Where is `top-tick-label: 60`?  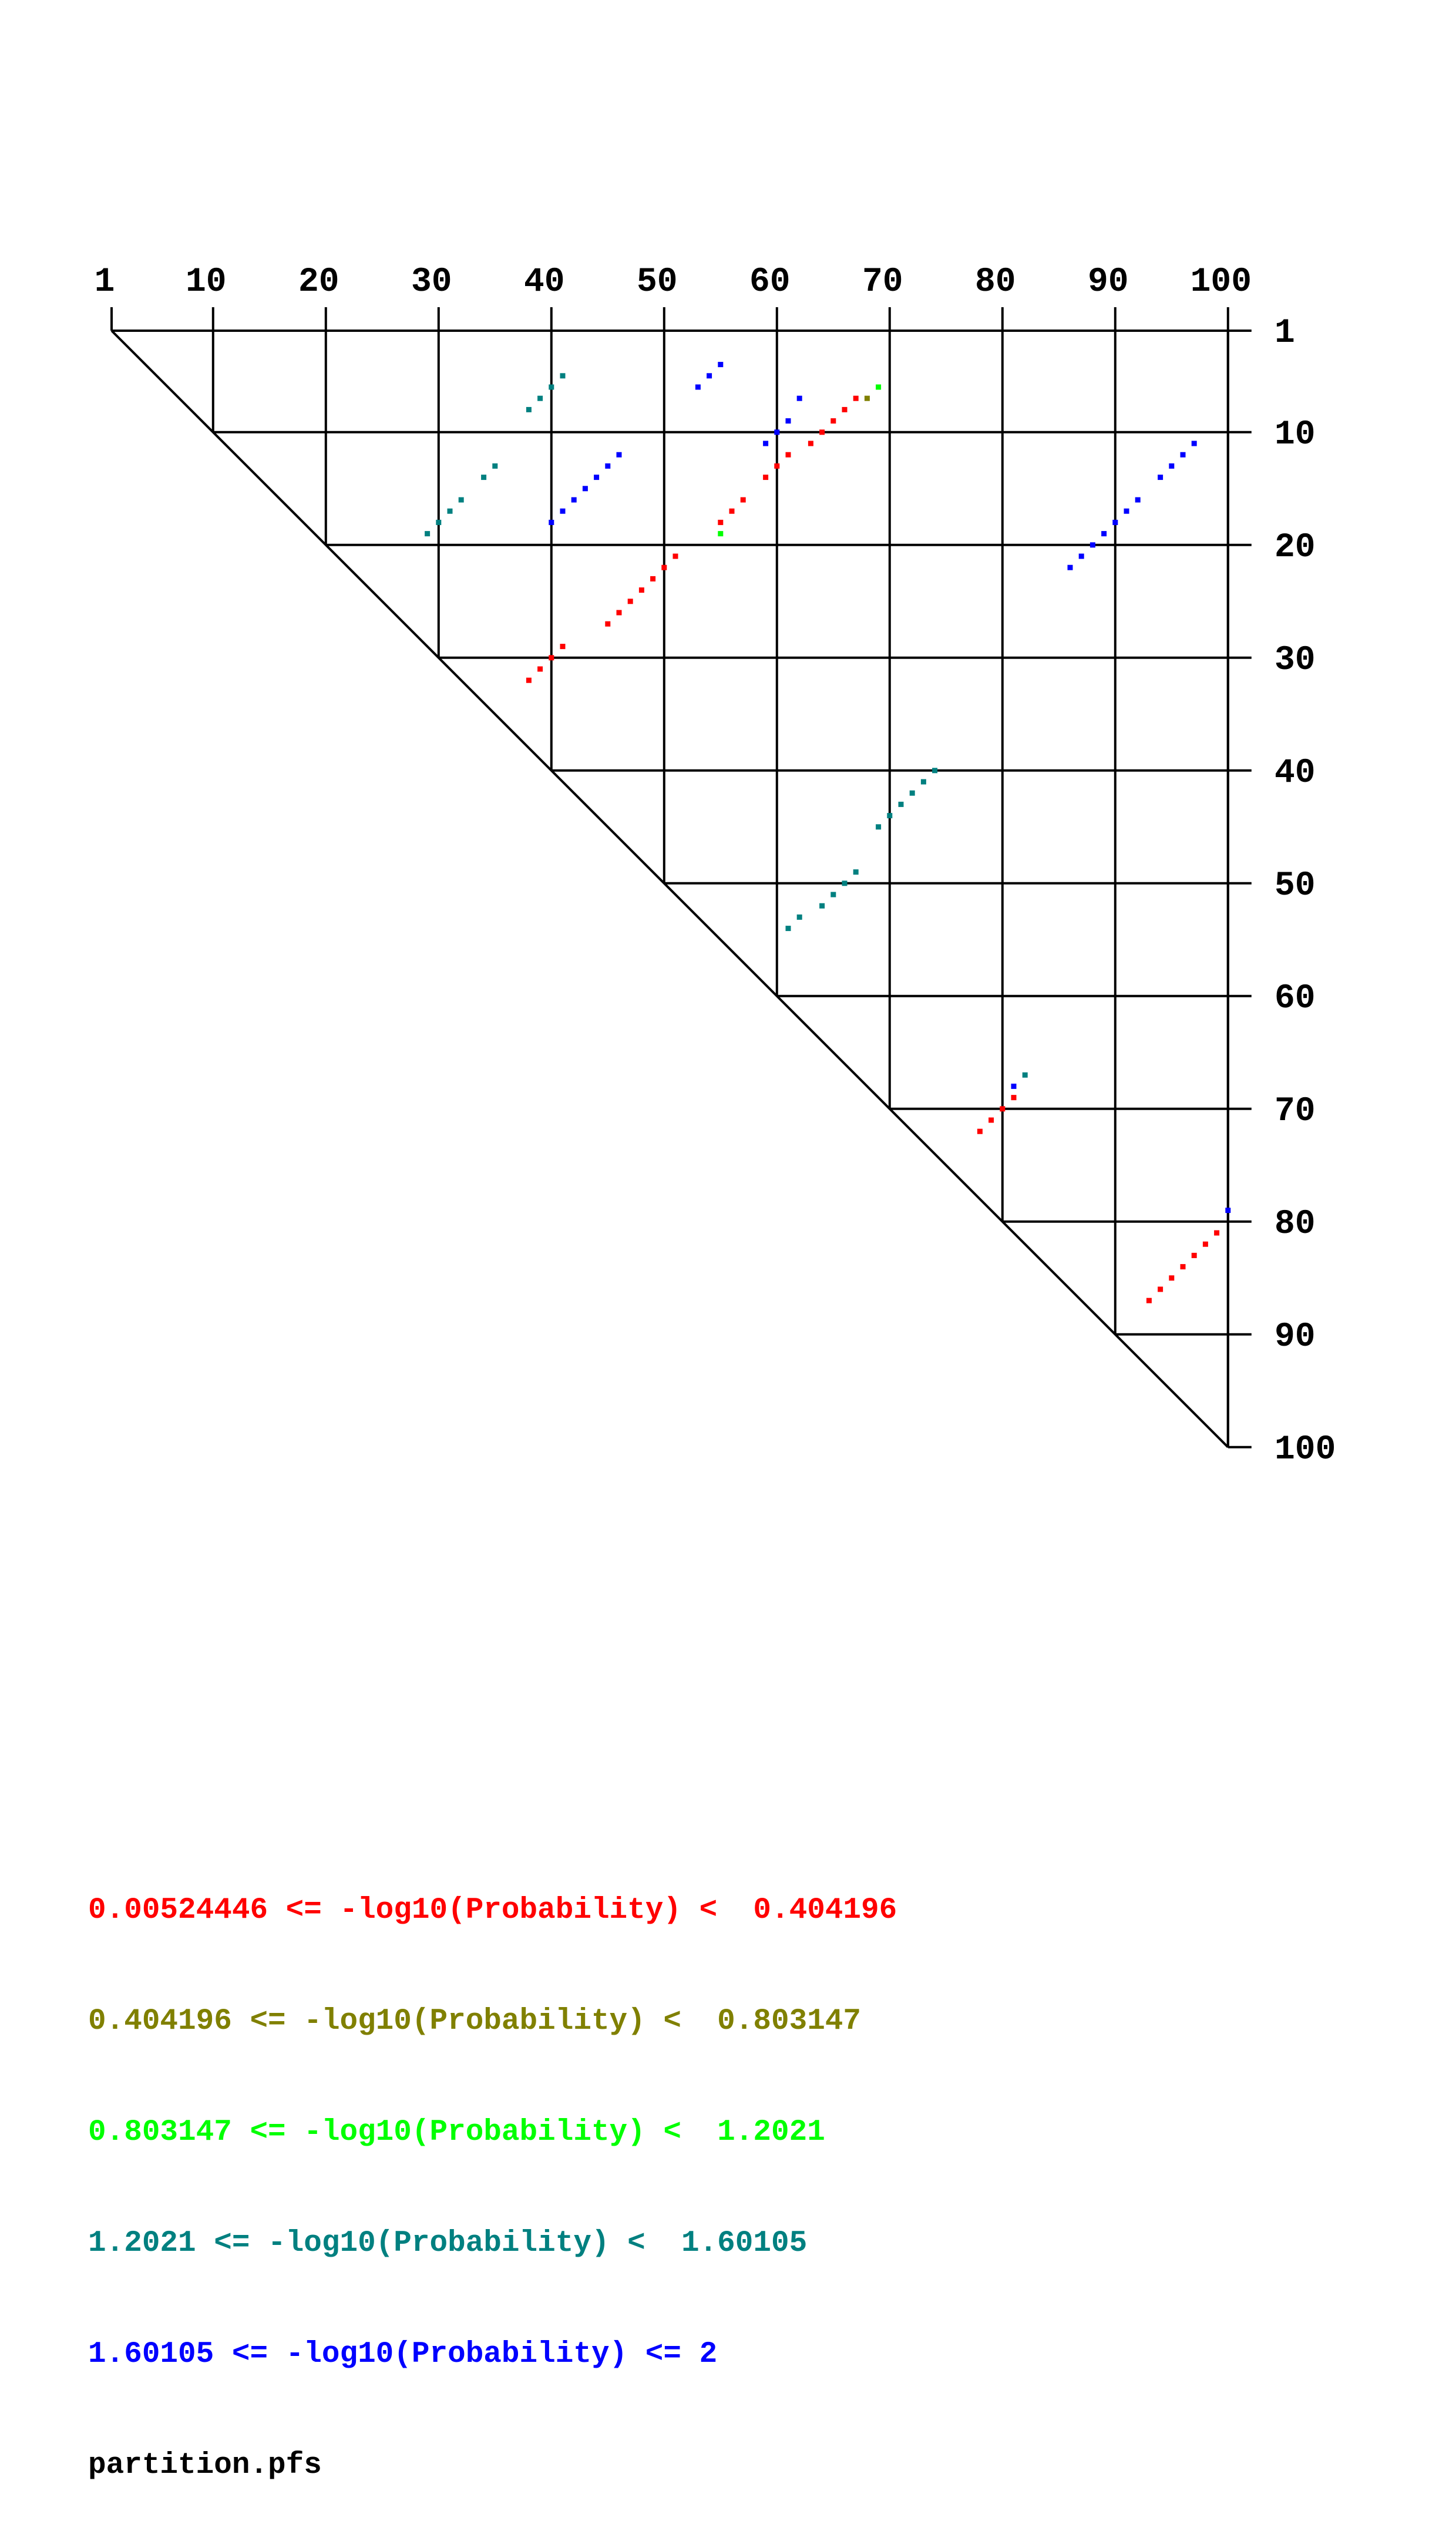 top-tick-label: 60 is located at coordinates (770, 282).